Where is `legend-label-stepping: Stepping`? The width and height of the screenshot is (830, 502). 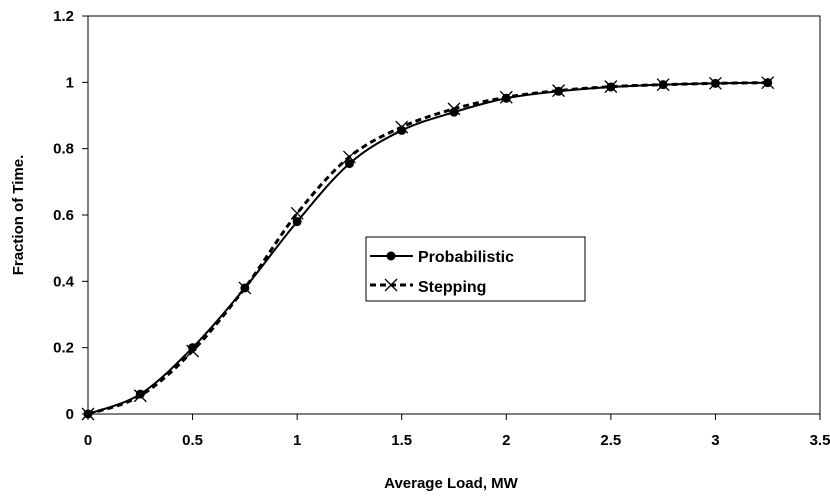 legend-label-stepping: Stepping is located at coordinates (452, 287).